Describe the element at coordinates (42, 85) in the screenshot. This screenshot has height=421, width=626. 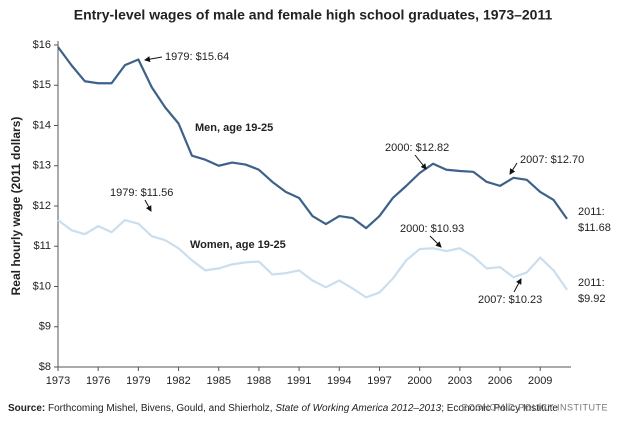
I see `y-tick-label: $15` at that location.